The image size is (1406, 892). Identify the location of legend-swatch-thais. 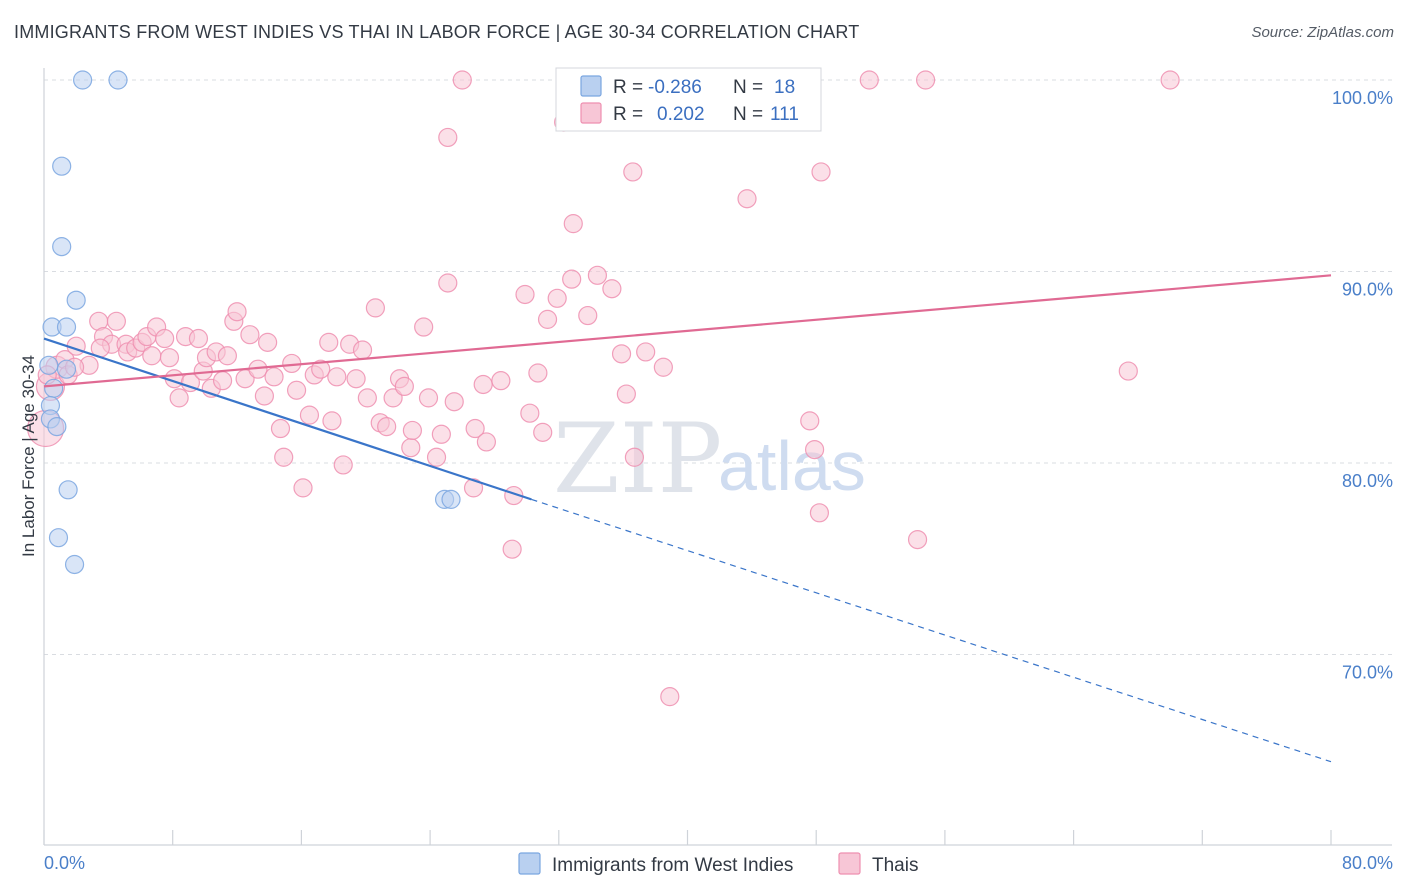
(591, 113).